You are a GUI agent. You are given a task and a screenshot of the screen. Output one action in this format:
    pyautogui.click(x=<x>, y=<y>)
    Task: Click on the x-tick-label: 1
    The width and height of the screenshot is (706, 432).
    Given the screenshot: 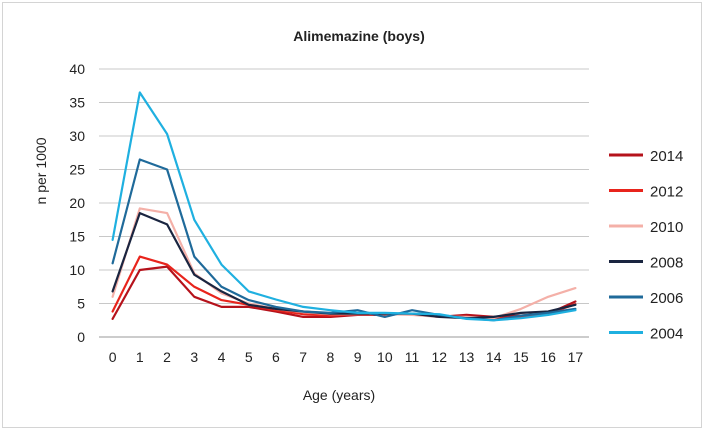 What is the action you would take?
    pyautogui.click(x=140, y=357)
    